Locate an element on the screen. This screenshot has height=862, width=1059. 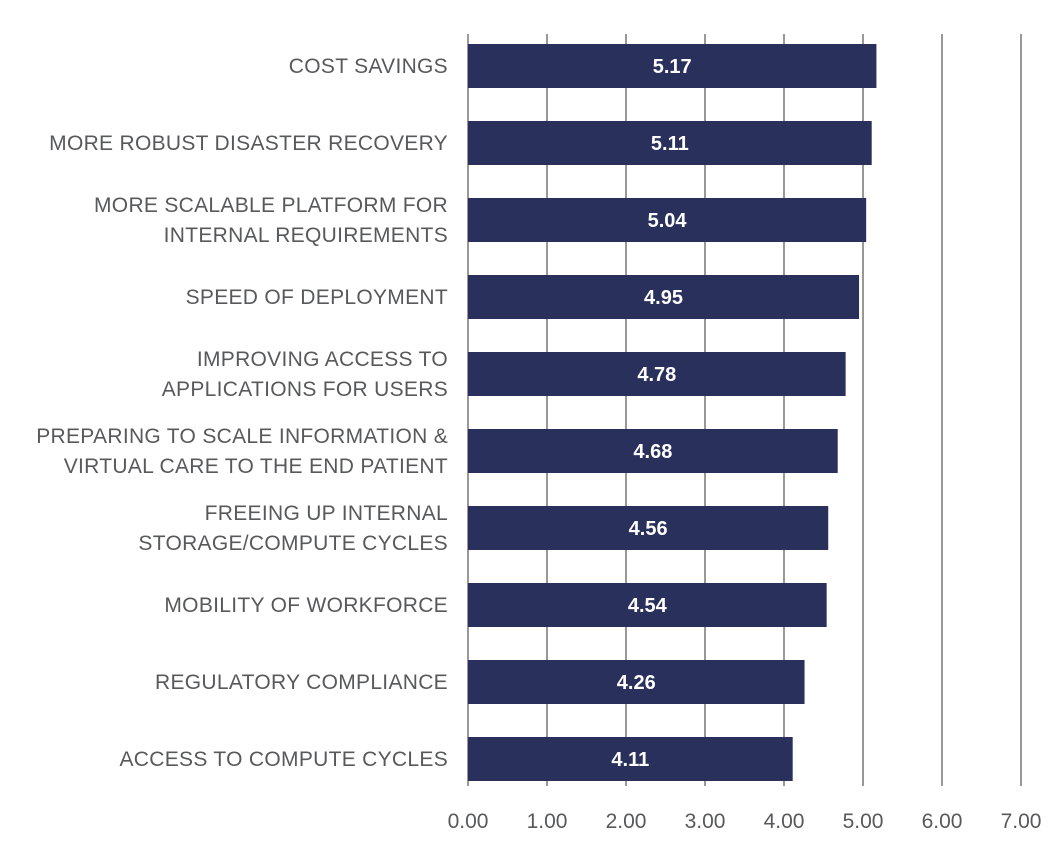
bar-value-label: 4.78 is located at coordinates (656, 375).